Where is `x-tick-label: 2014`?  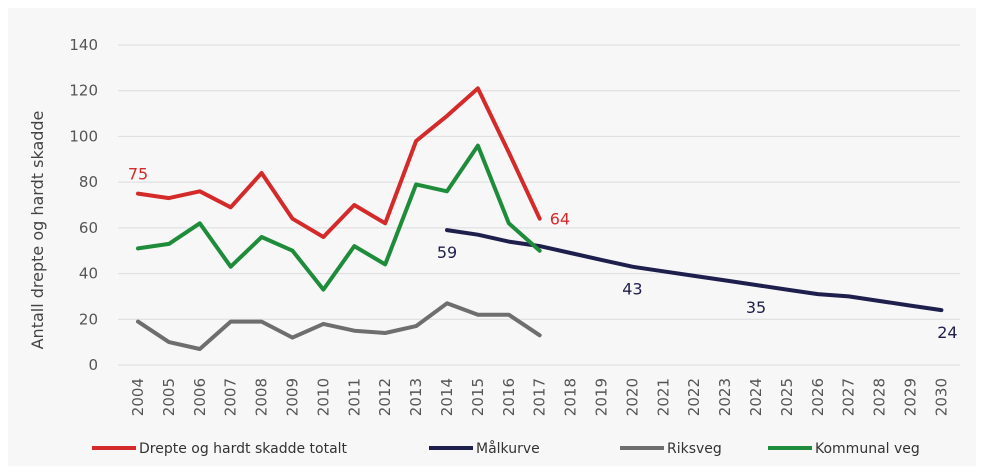
x-tick-label: 2014 is located at coordinates (447, 397).